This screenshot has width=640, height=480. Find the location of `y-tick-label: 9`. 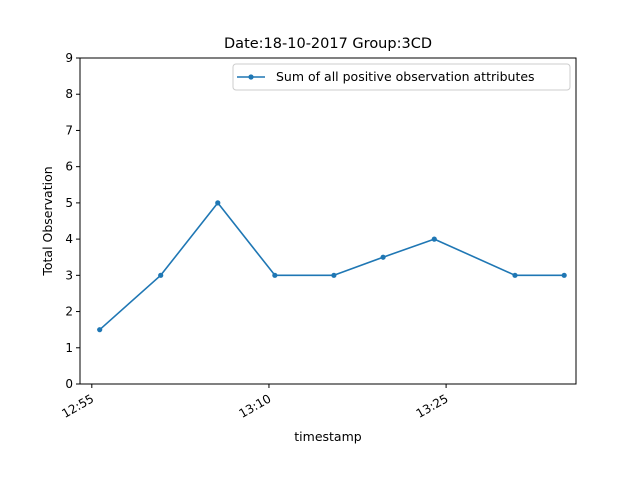

y-tick-label: 9 is located at coordinates (69, 58).